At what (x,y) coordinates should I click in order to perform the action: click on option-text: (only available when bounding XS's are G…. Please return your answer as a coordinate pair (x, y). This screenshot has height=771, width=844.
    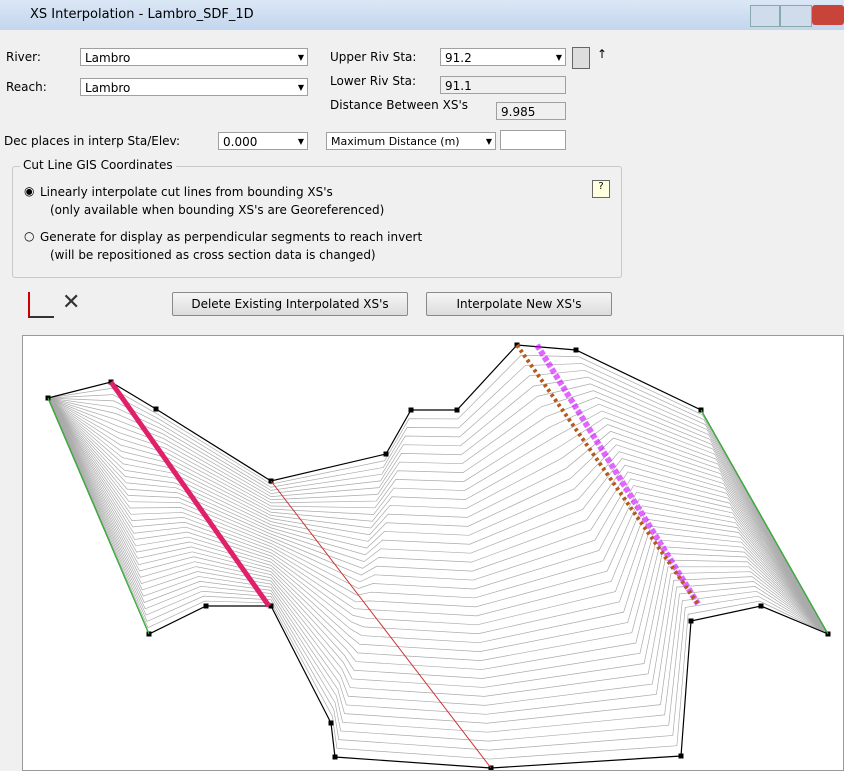
    Looking at the image, I should click on (217, 210).